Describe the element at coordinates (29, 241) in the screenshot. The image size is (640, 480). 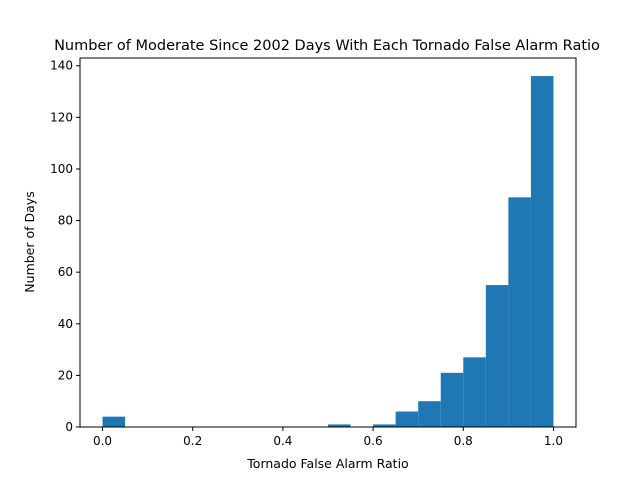
I see `y-axis-label: Number of Days` at that location.